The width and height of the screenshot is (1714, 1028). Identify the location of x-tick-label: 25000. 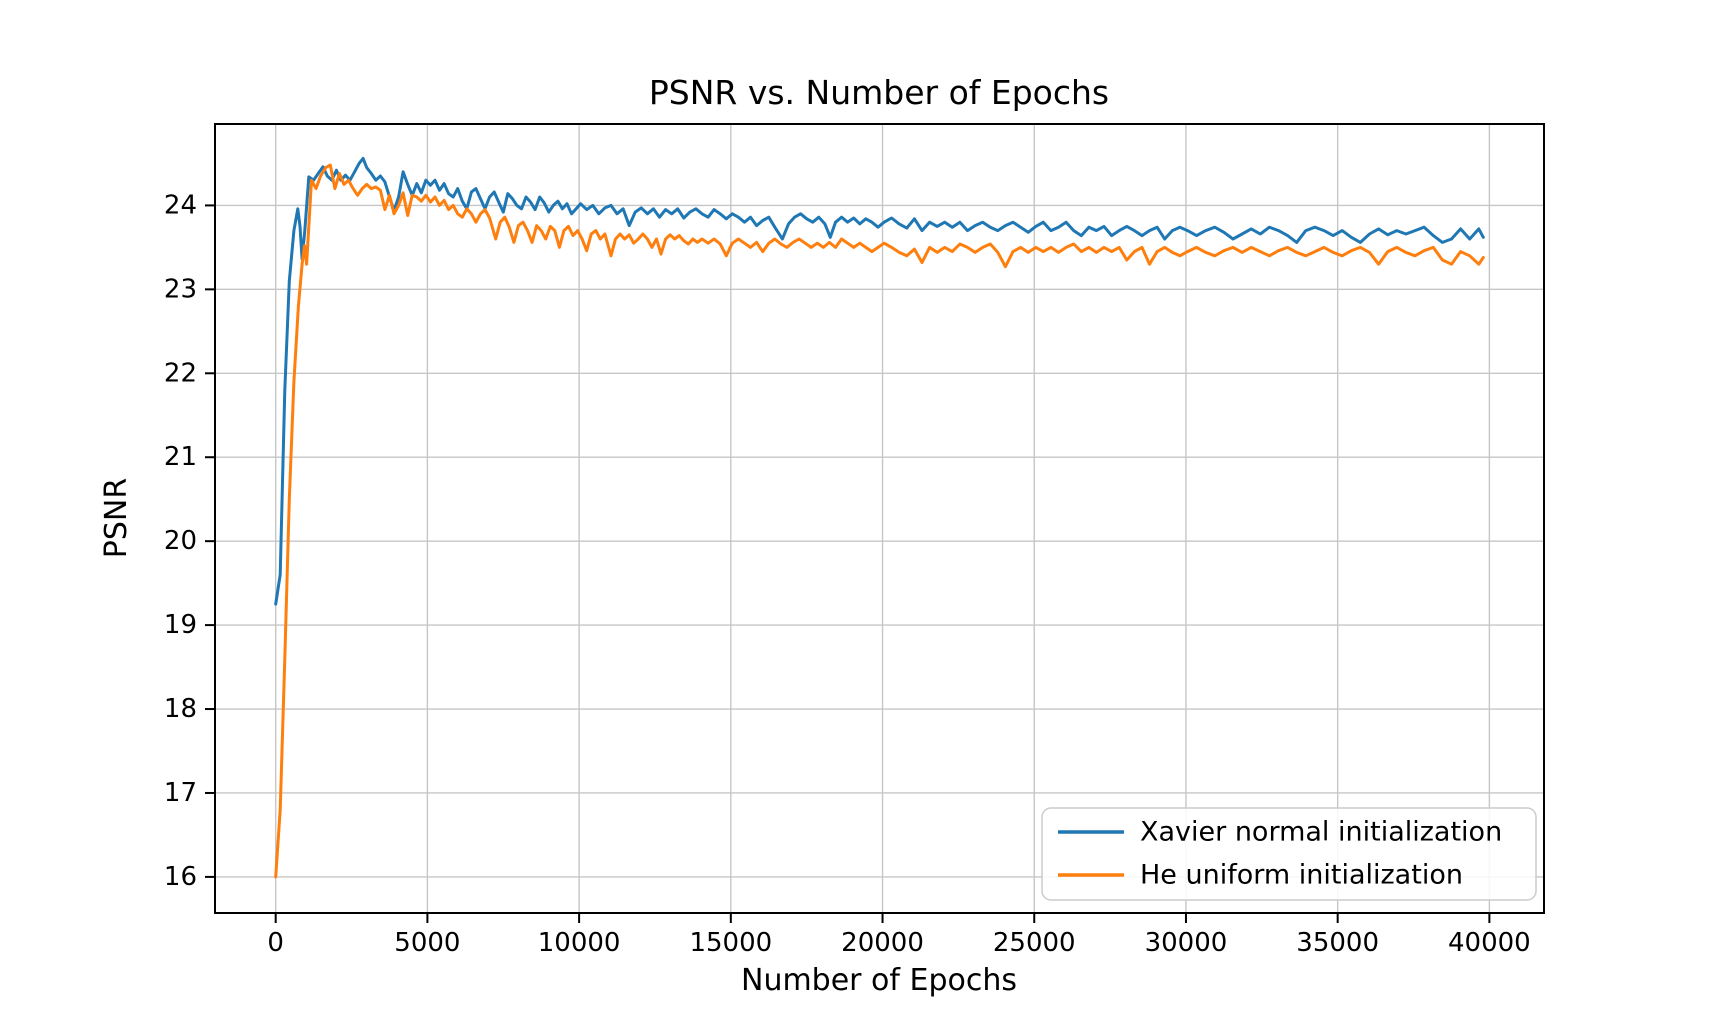
(1034, 943).